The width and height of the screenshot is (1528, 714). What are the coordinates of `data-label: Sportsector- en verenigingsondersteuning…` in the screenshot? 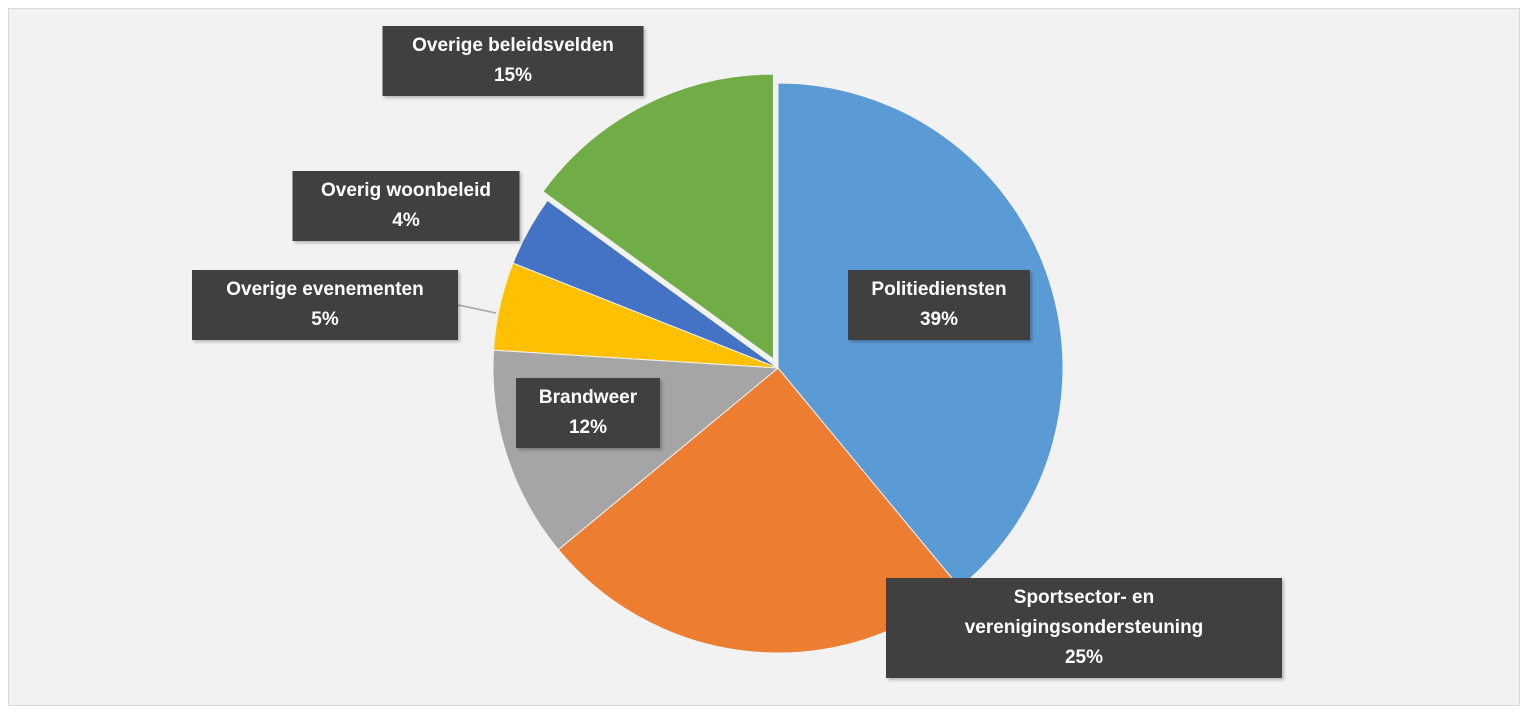 It's located at (1084, 628).